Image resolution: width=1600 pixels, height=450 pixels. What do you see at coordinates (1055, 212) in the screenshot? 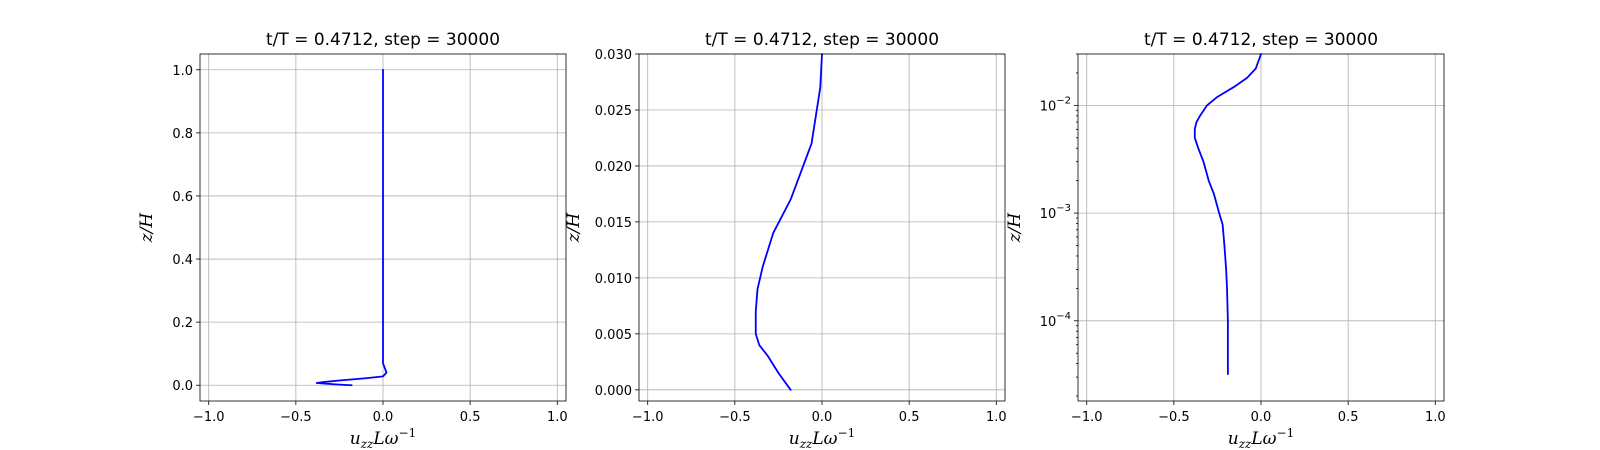
I see `y-tick-label: 10⁻³` at bounding box center [1055, 212].